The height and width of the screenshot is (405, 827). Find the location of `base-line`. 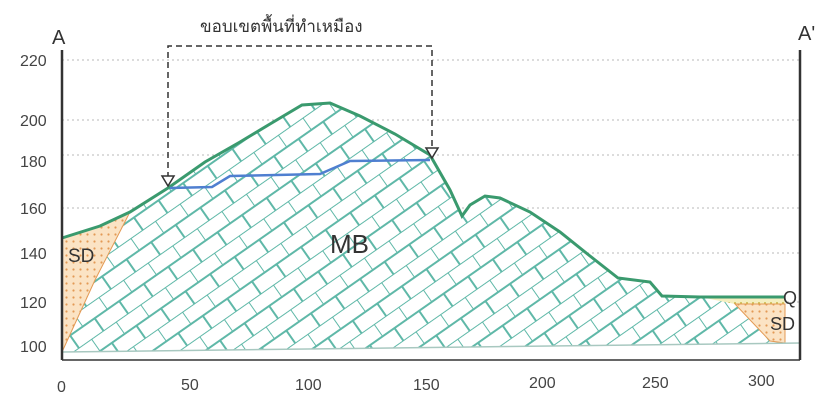

base-line is located at coordinates (431, 347).